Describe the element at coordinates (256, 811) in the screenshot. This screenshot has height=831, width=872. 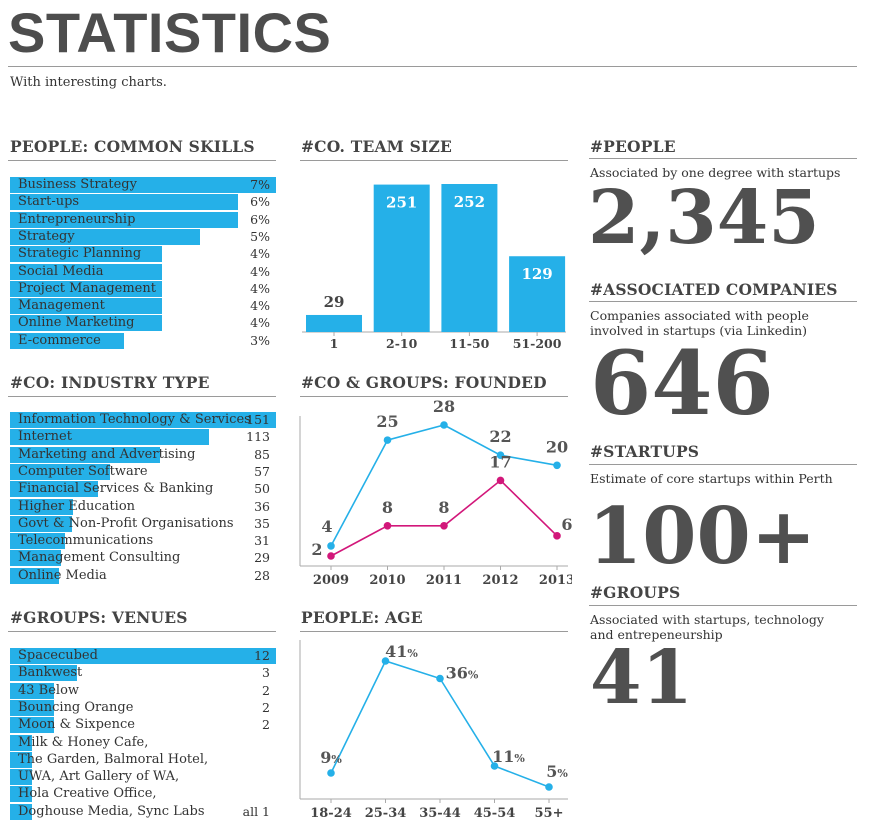
I see `venues-bar-value: all 1` at that location.